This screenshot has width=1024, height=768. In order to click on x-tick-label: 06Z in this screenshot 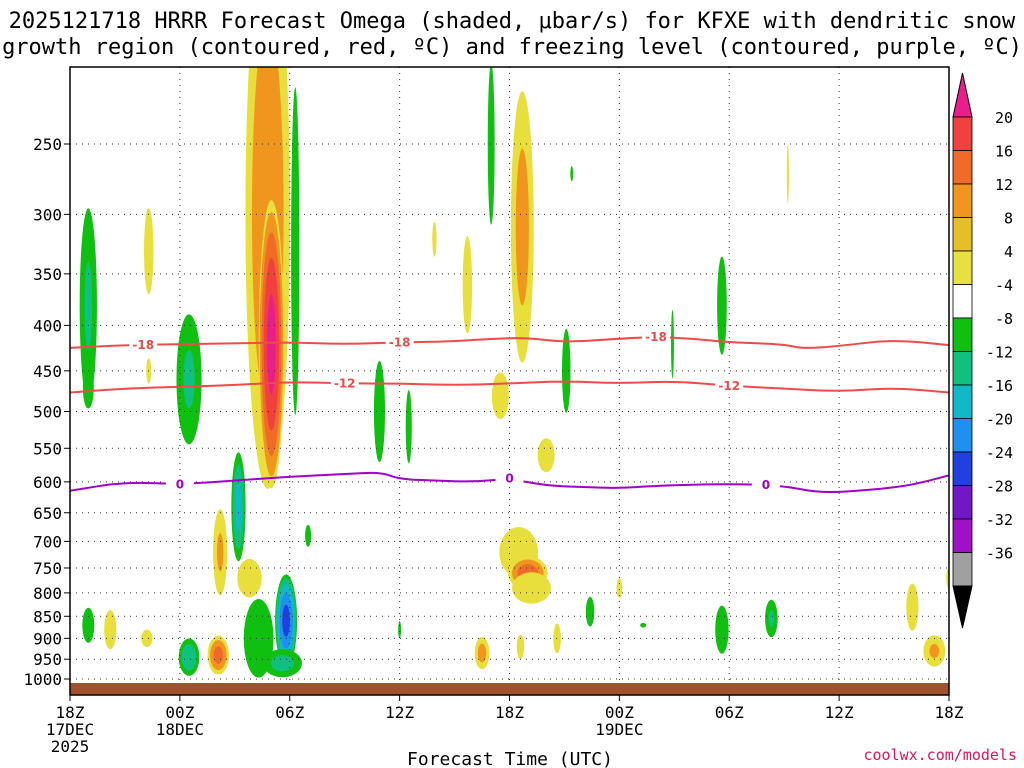, I will do `click(289, 712)`.